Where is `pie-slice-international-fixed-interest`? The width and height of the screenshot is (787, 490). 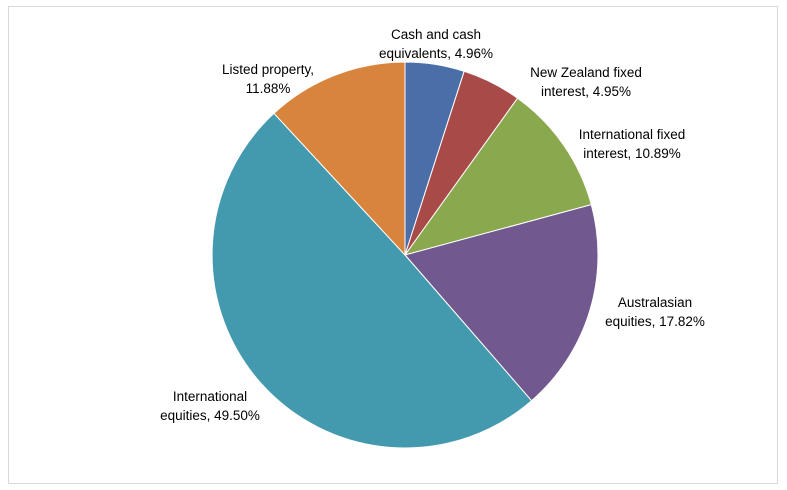 pie-slice-international-fixed-interest is located at coordinates (497, 176).